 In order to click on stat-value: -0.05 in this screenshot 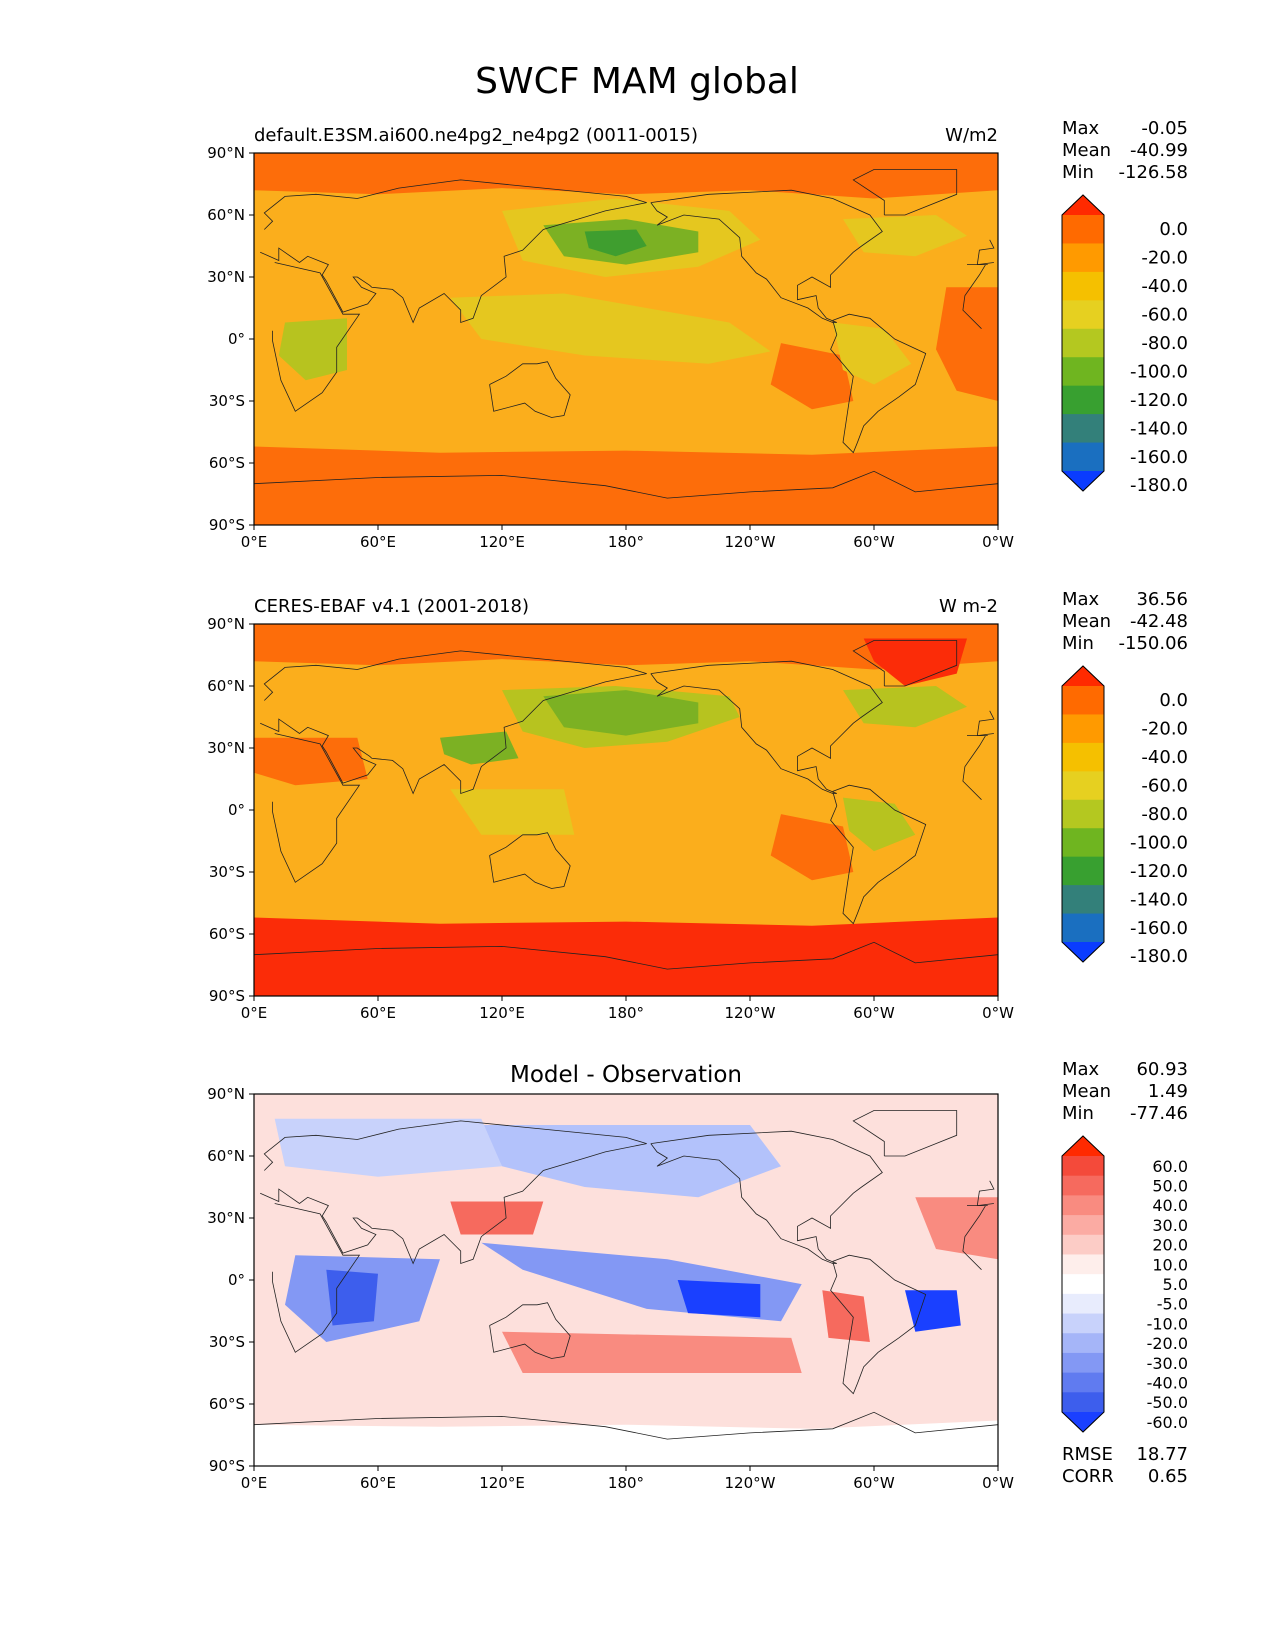, I will do `click(1164, 128)`.